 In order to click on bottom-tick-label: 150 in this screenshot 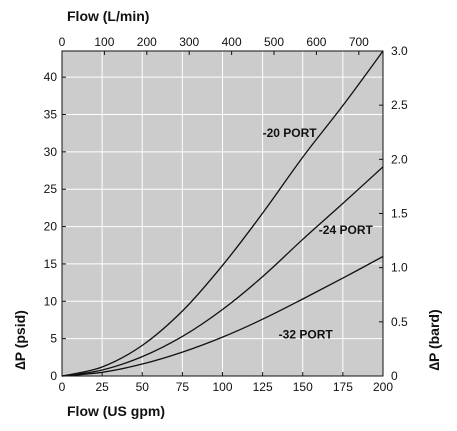, I will do `click(303, 387)`.